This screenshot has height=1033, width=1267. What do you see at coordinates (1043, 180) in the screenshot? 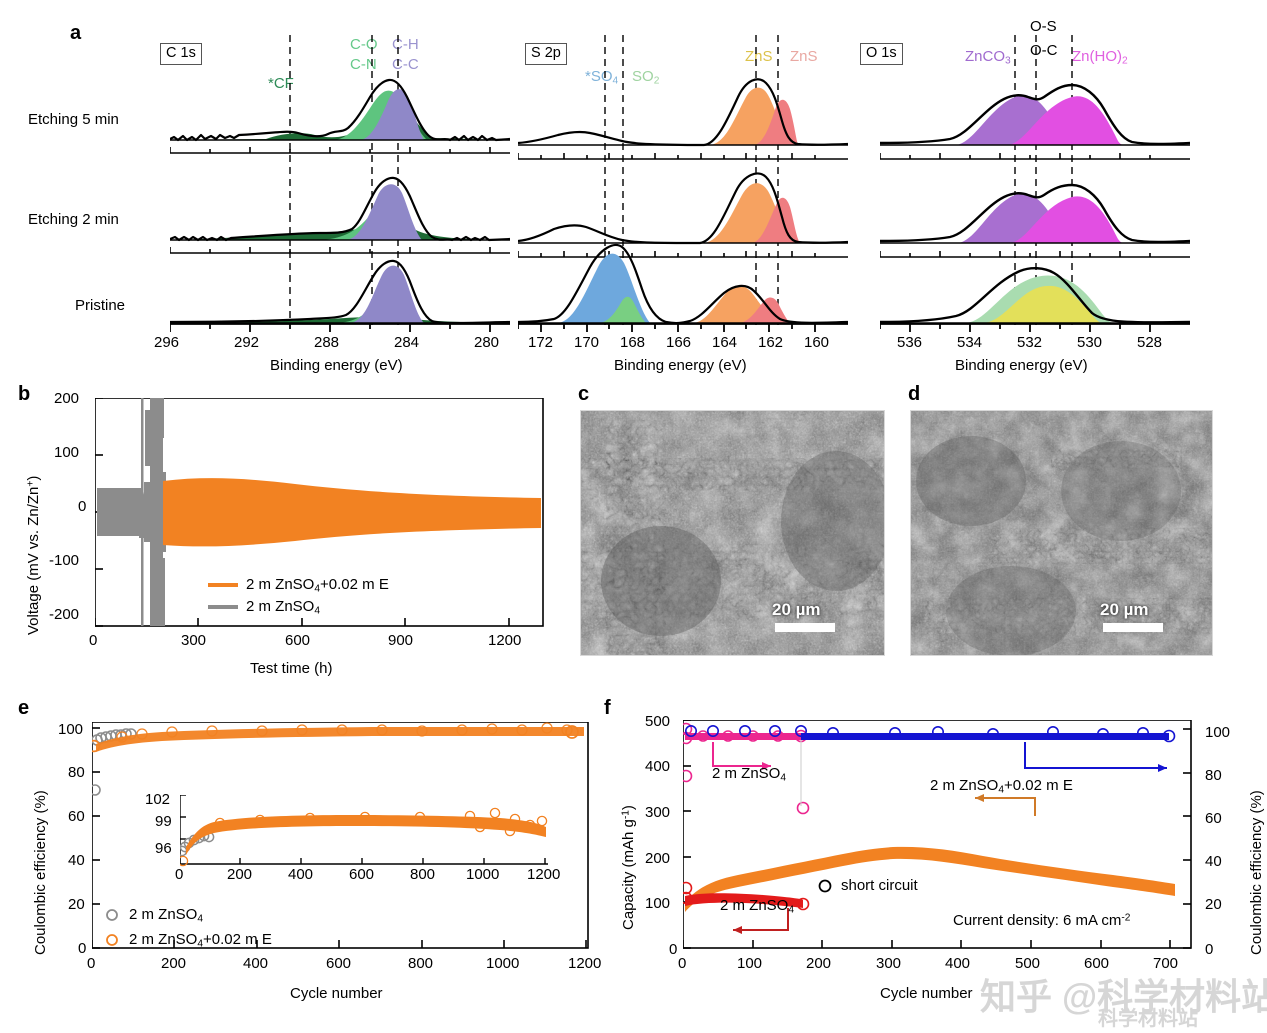
I see `o1s-guide-lines` at bounding box center [1043, 180].